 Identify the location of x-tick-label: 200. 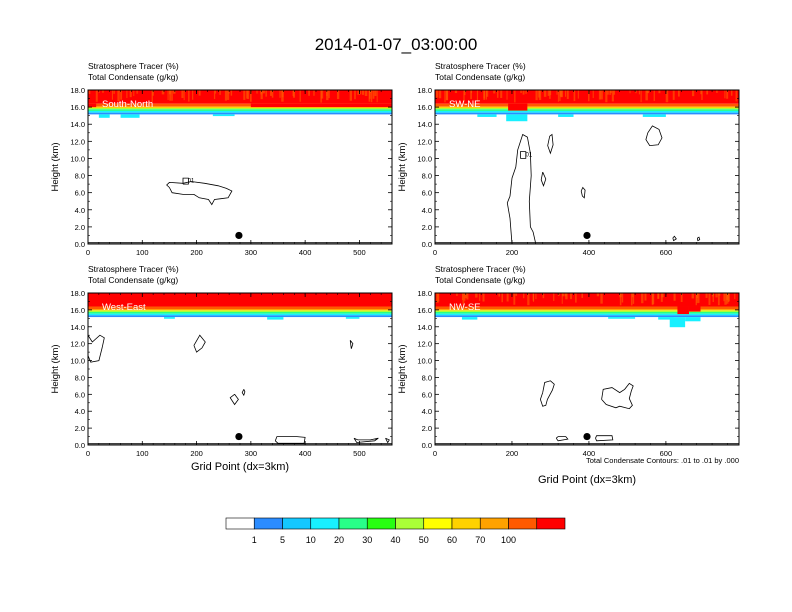
(512, 453).